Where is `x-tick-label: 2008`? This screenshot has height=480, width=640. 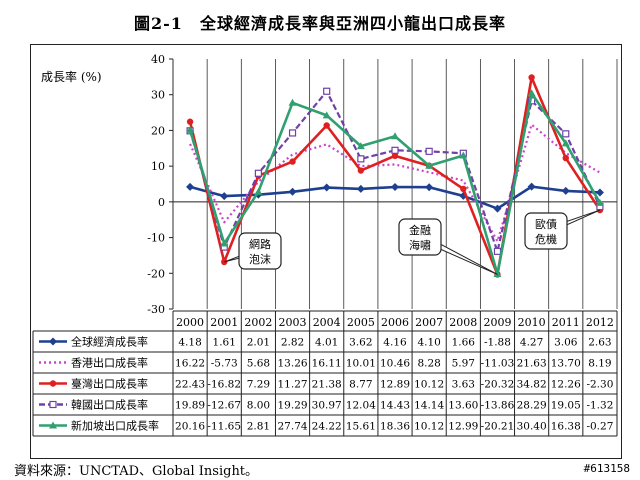
x-tick-label: 2008 is located at coordinates (463, 322).